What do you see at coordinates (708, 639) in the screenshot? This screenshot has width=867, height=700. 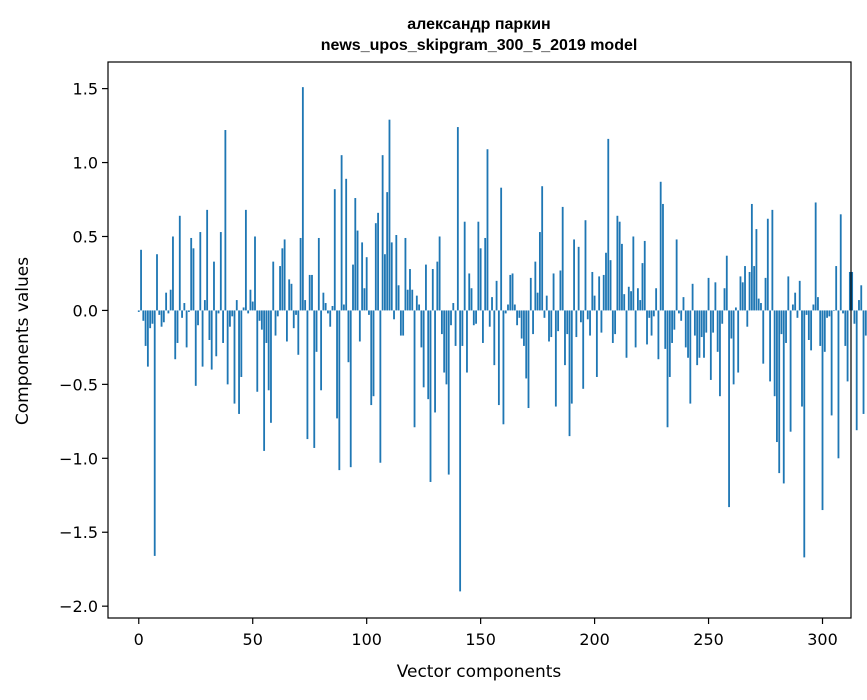 I see `x-tick-label: 250` at bounding box center [708, 639].